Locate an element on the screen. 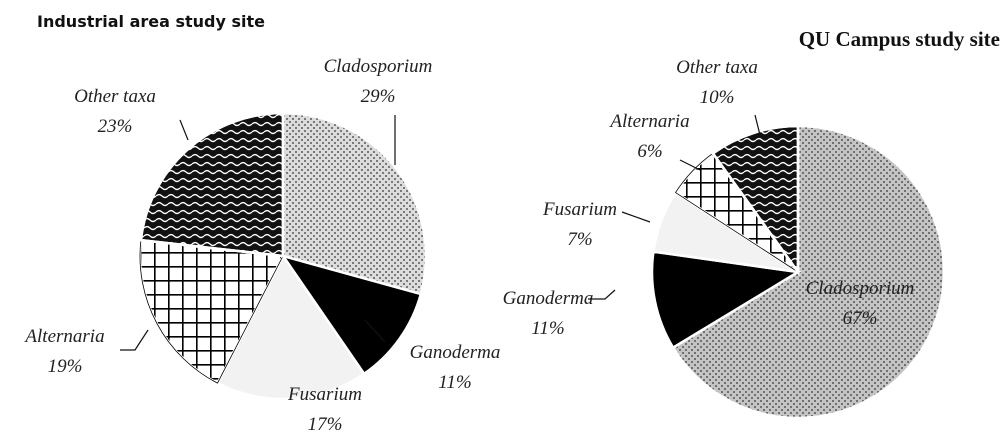  slice-value-label: 19% is located at coordinates (65, 366).